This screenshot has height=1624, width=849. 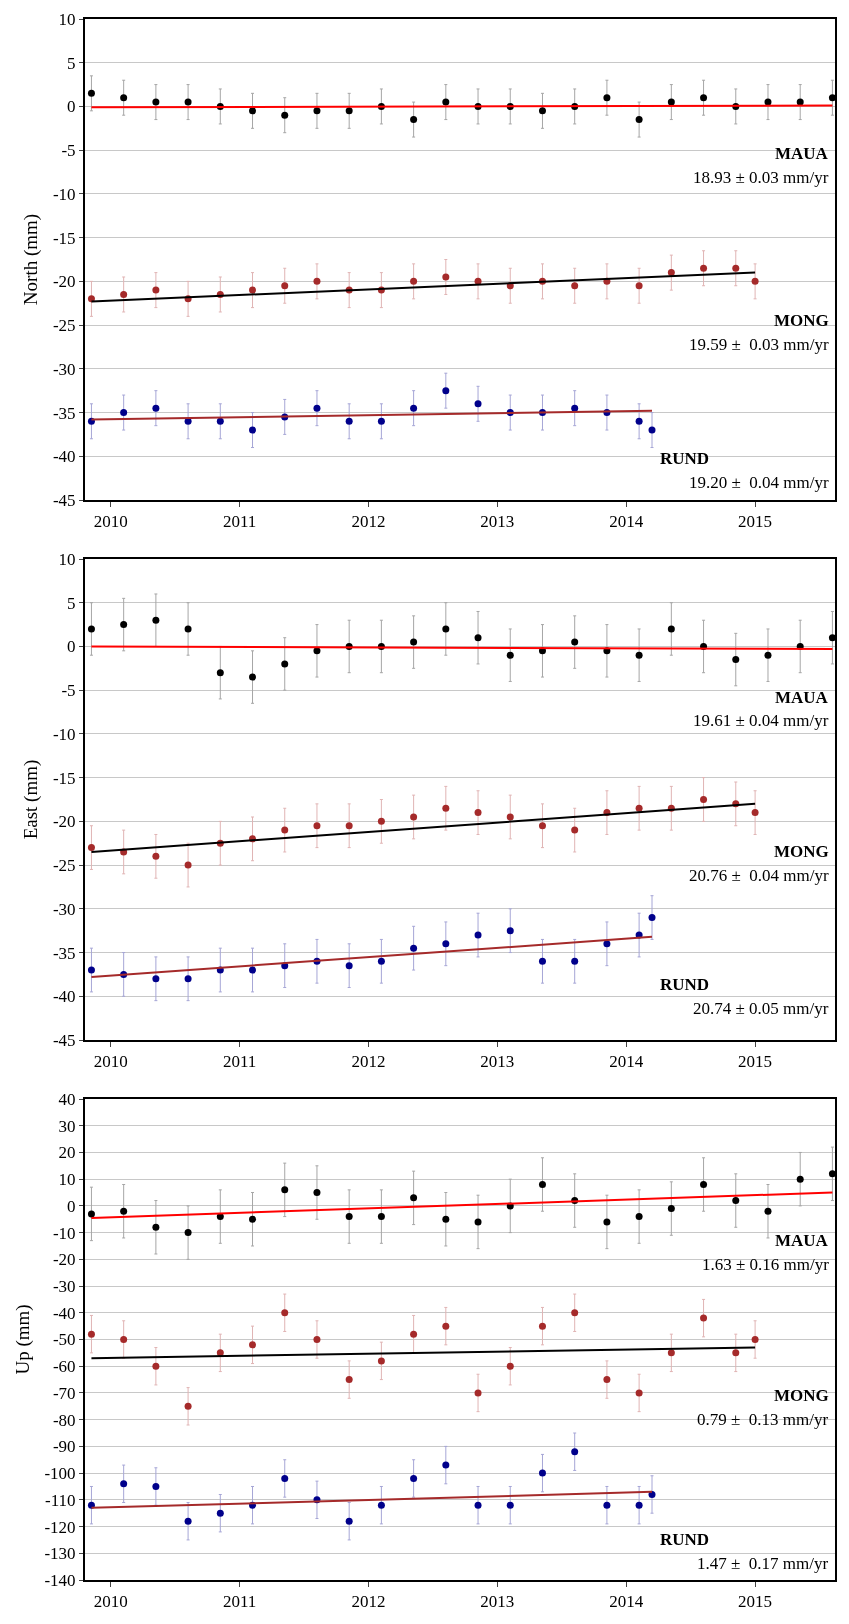 I want to click on y-tick-label: 0, so click(x=71, y=647).